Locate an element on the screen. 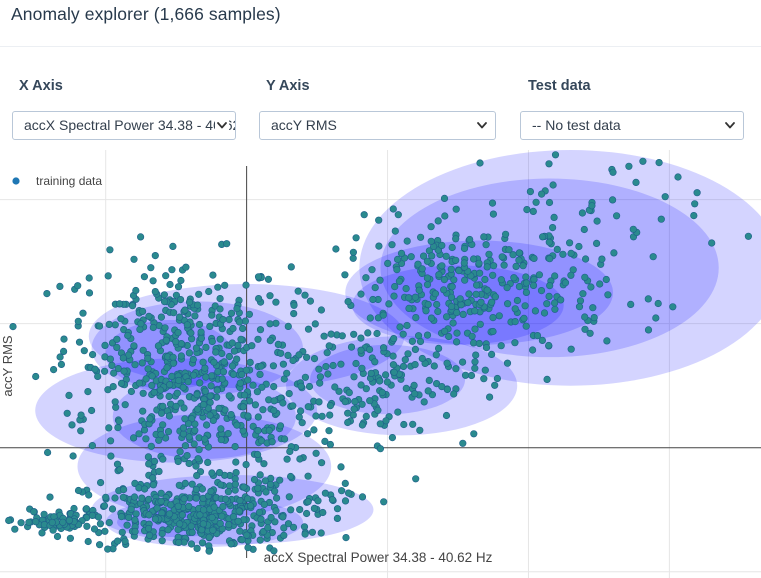  test-data-label: Test data is located at coordinates (559, 86).